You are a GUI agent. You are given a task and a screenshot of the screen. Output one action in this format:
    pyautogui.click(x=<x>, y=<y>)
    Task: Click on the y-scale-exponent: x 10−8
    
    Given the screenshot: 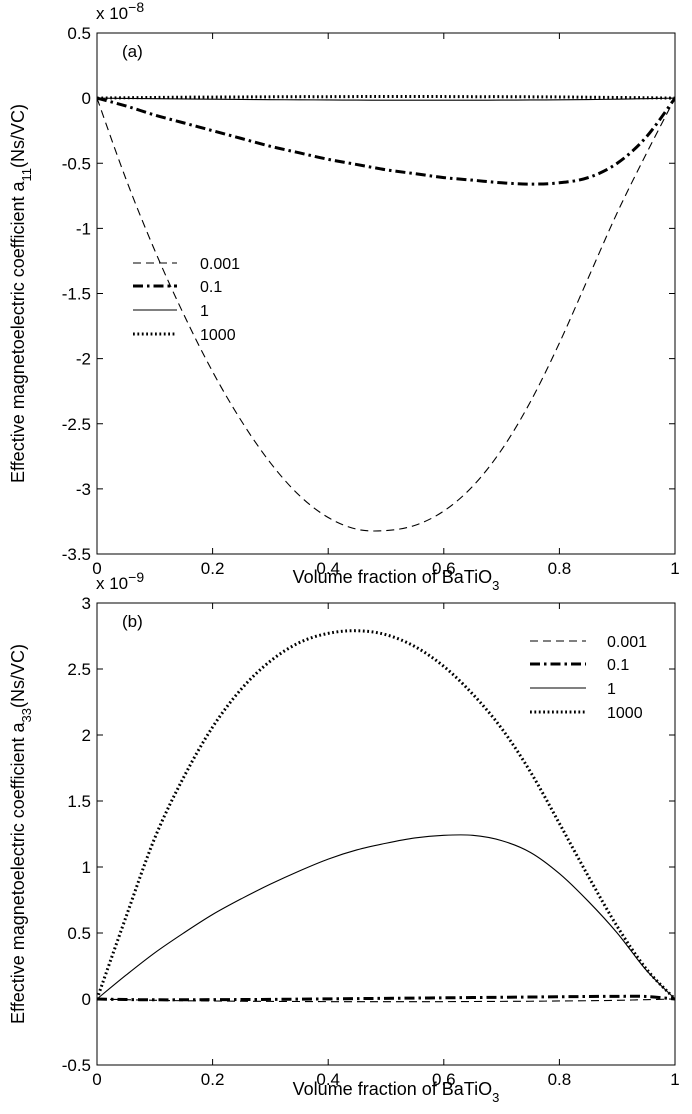 What is the action you would take?
    pyautogui.click(x=120, y=11)
    